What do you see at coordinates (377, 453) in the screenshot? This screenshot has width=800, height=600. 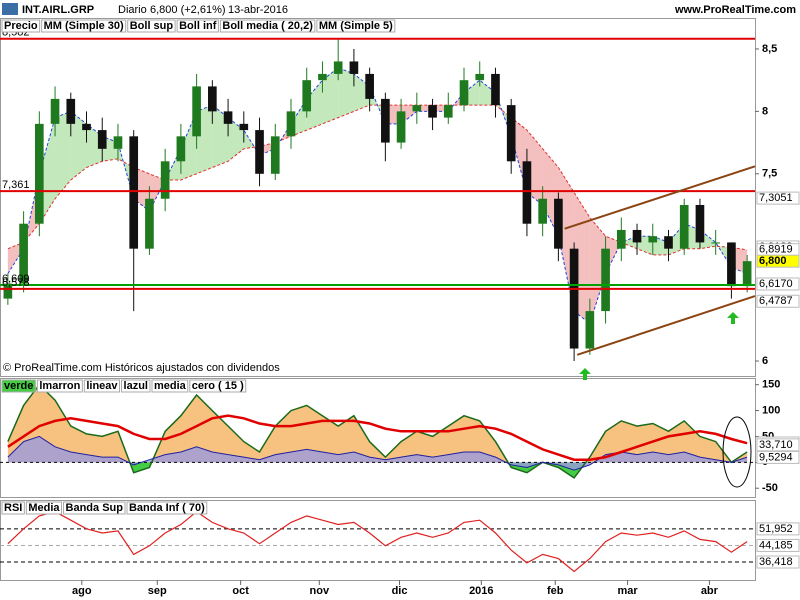 I see `osc-area-blue` at bounding box center [377, 453].